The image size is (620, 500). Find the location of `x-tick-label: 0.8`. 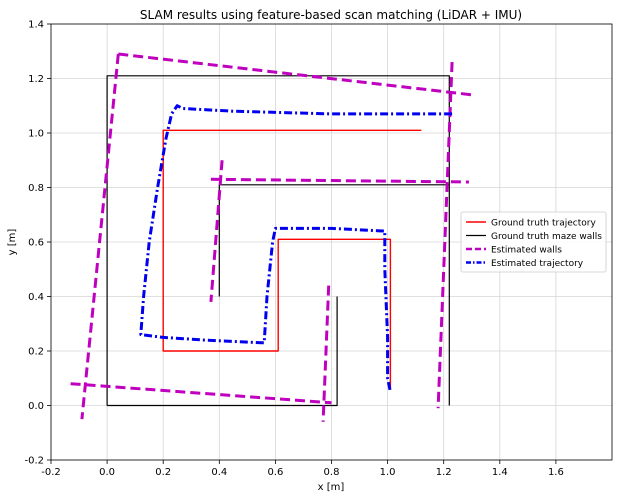

x-tick-label: 0.8 is located at coordinates (332, 472).